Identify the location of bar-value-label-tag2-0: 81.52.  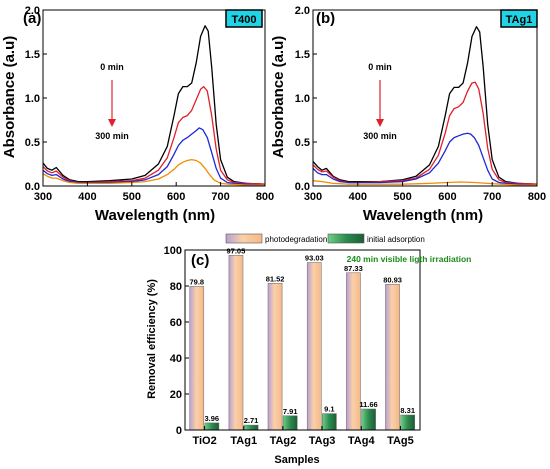
(275, 278).